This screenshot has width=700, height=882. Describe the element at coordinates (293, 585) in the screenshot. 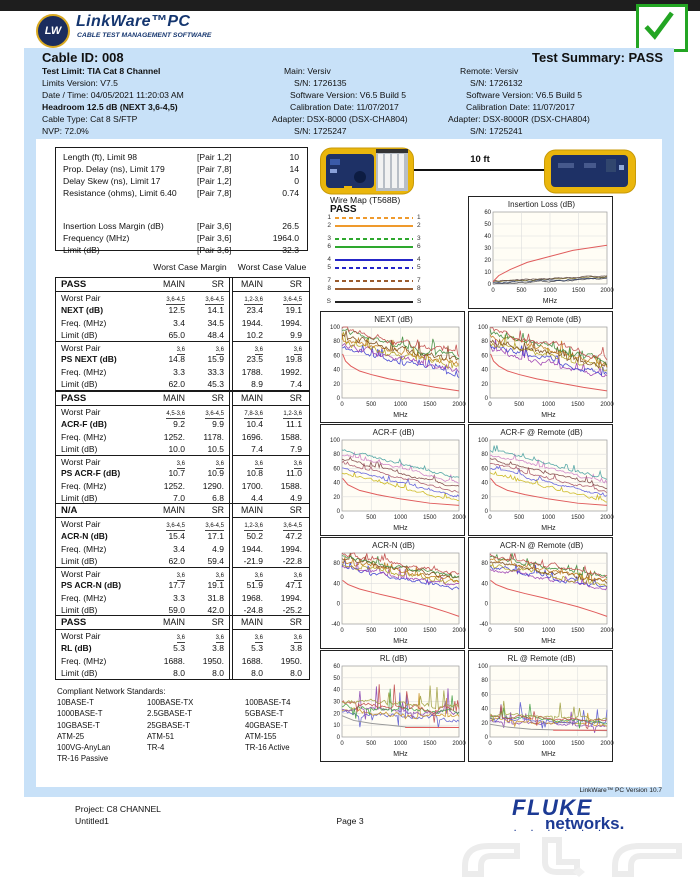

I see `table-cell: 47.1` at that location.